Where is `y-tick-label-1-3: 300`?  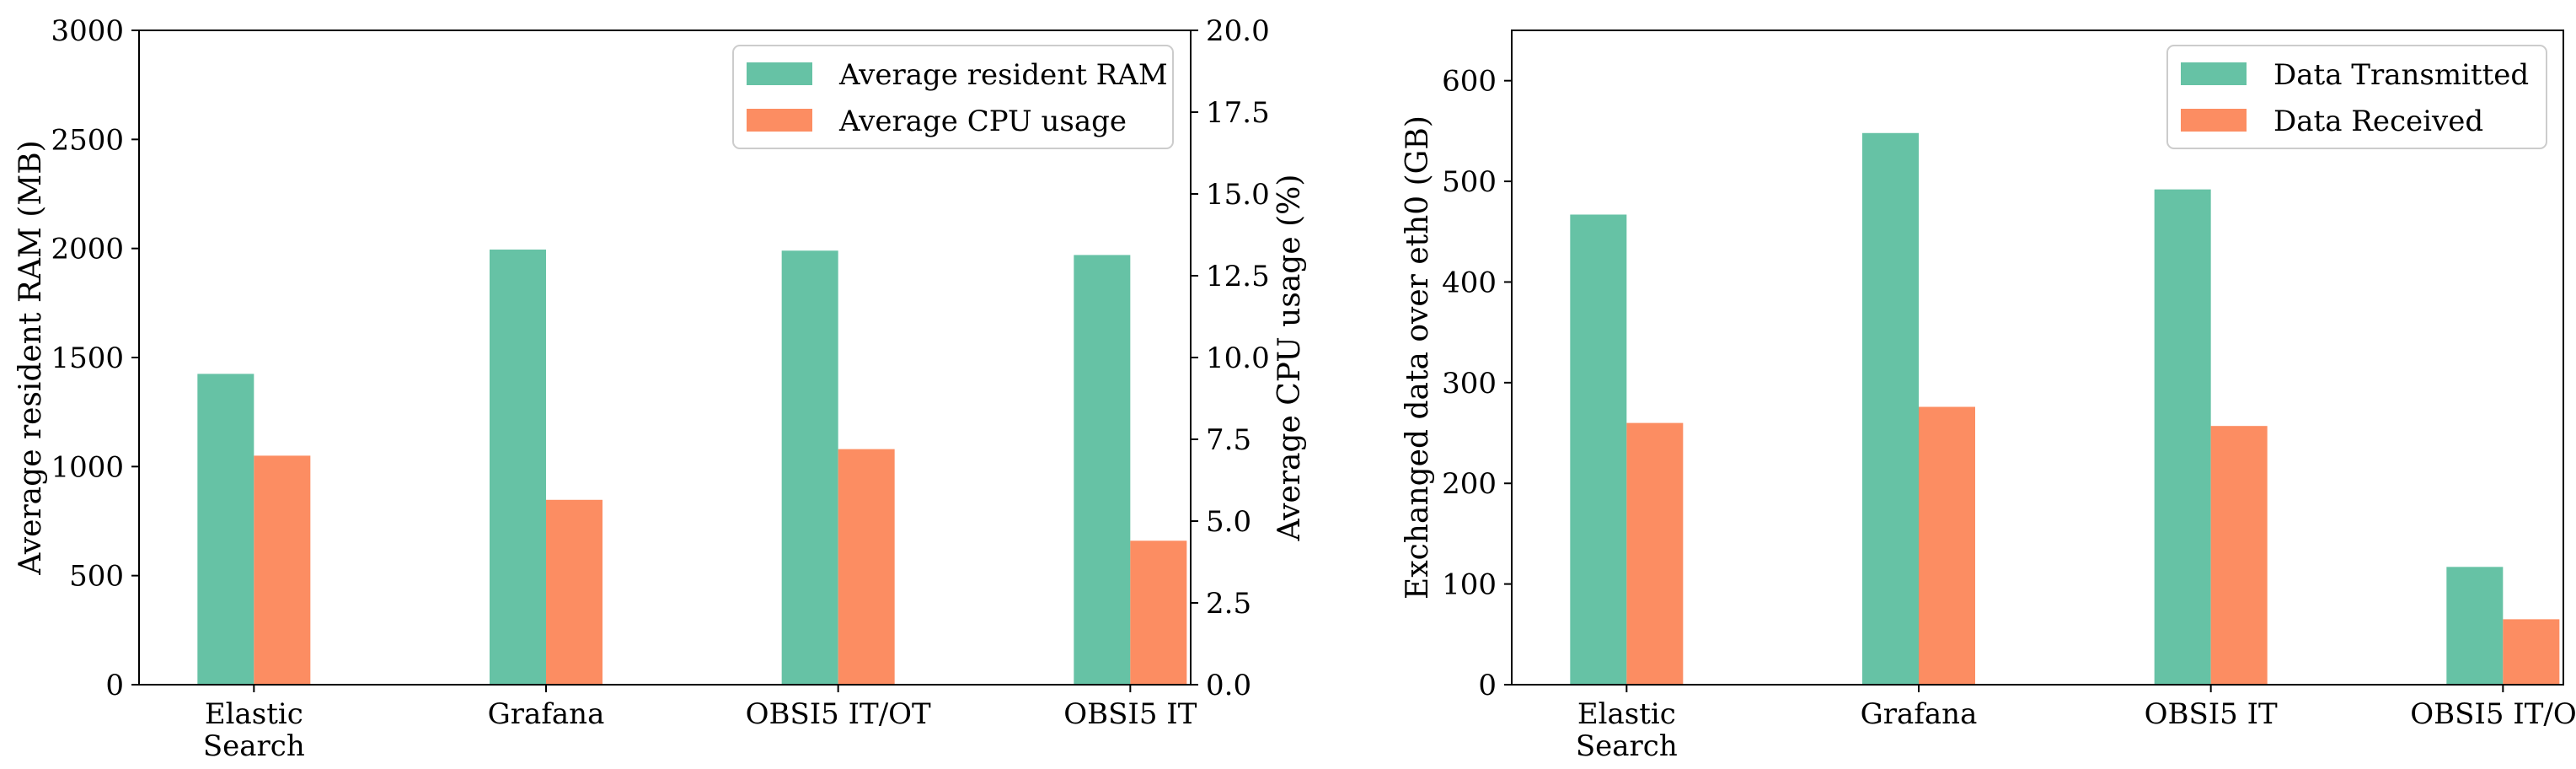
y-tick-label-1-3: 300 is located at coordinates (1469, 384).